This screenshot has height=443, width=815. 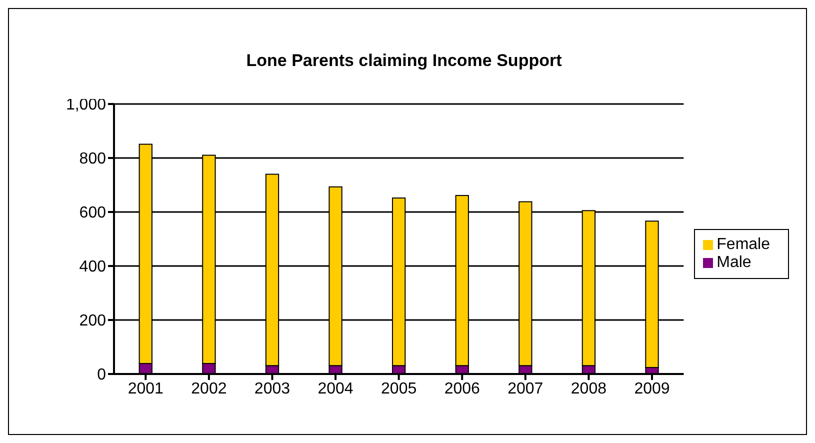 I want to click on x-tick-label: 2008, so click(x=588, y=389).